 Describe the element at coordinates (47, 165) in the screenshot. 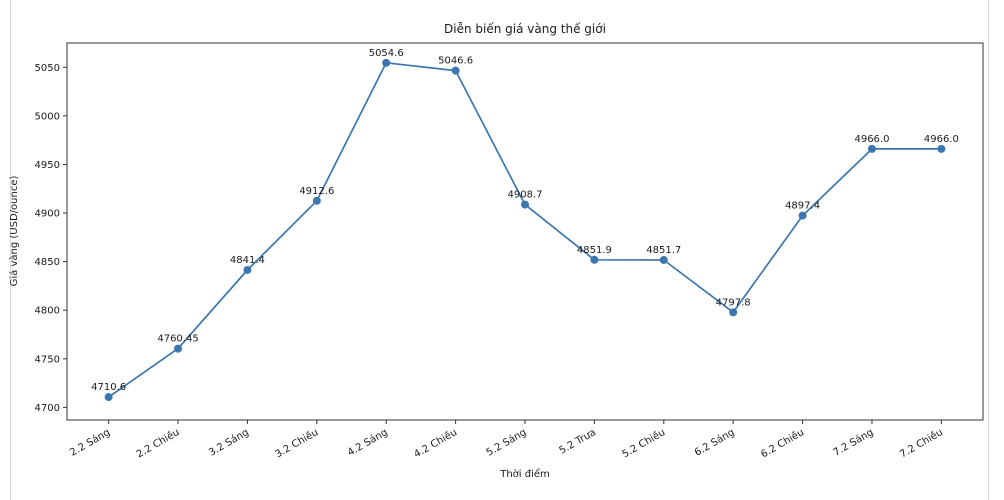

I see `y-tick-label: 4950` at that location.